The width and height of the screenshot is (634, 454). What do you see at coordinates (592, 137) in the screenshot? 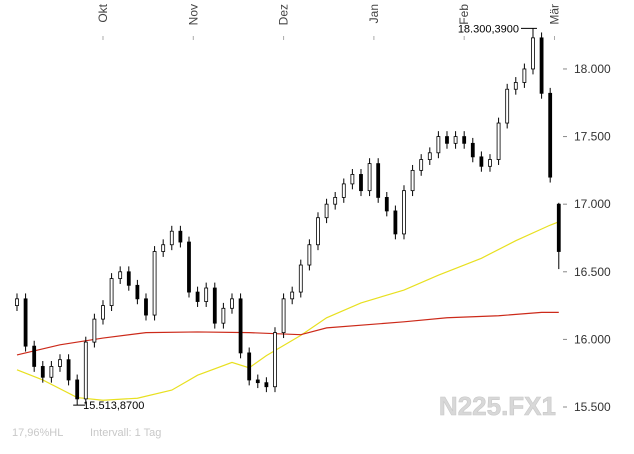
I see `y-tick-label: 17.500` at bounding box center [592, 137].